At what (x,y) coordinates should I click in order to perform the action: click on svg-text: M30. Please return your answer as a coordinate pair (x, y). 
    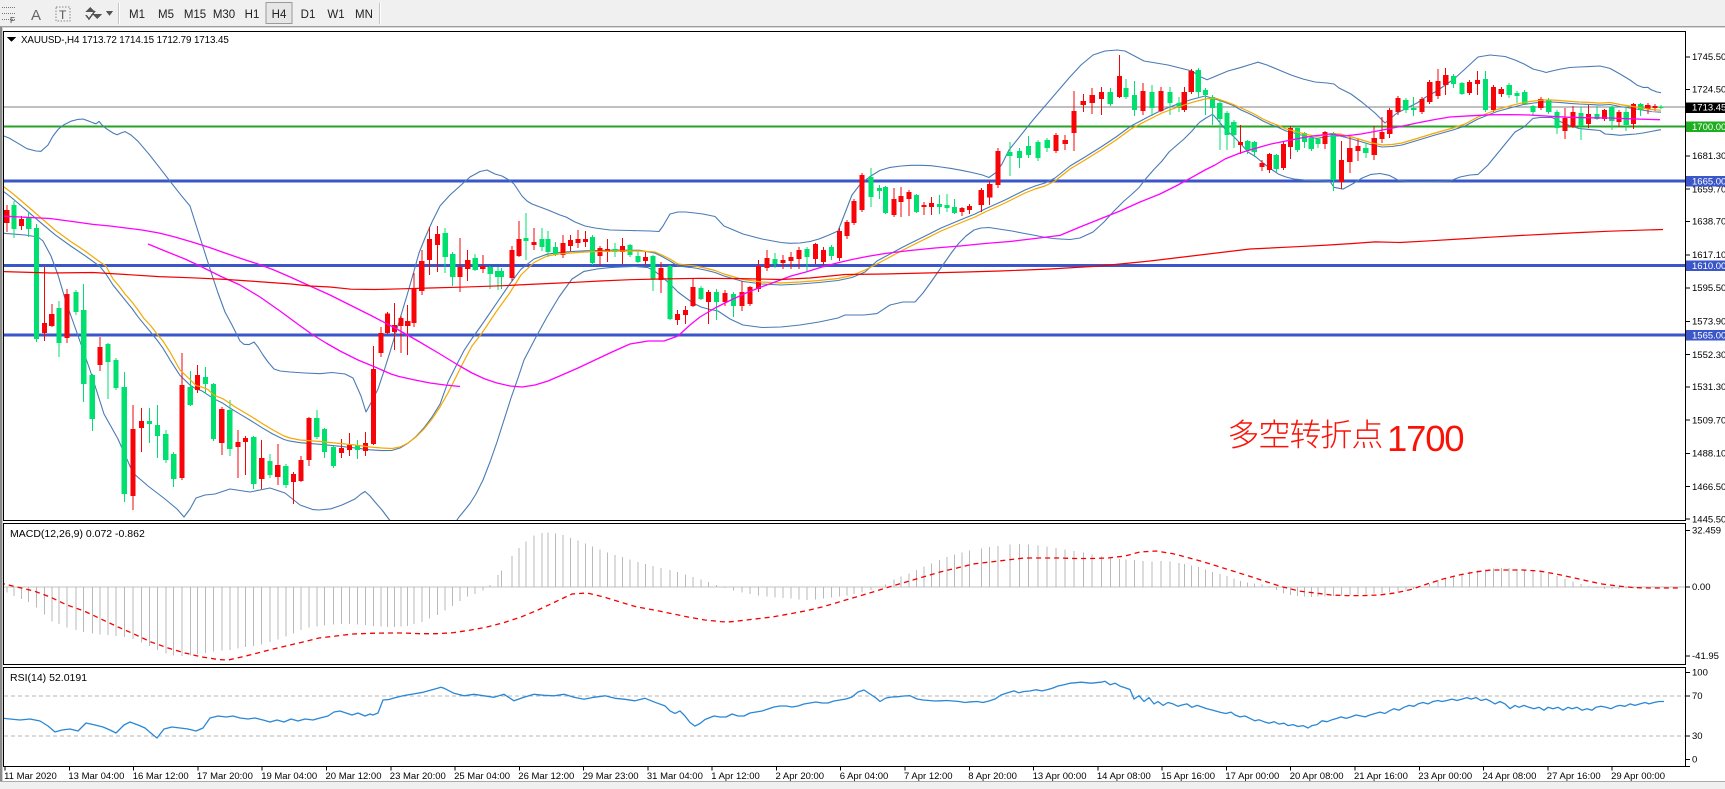
    Looking at the image, I should click on (224, 15).